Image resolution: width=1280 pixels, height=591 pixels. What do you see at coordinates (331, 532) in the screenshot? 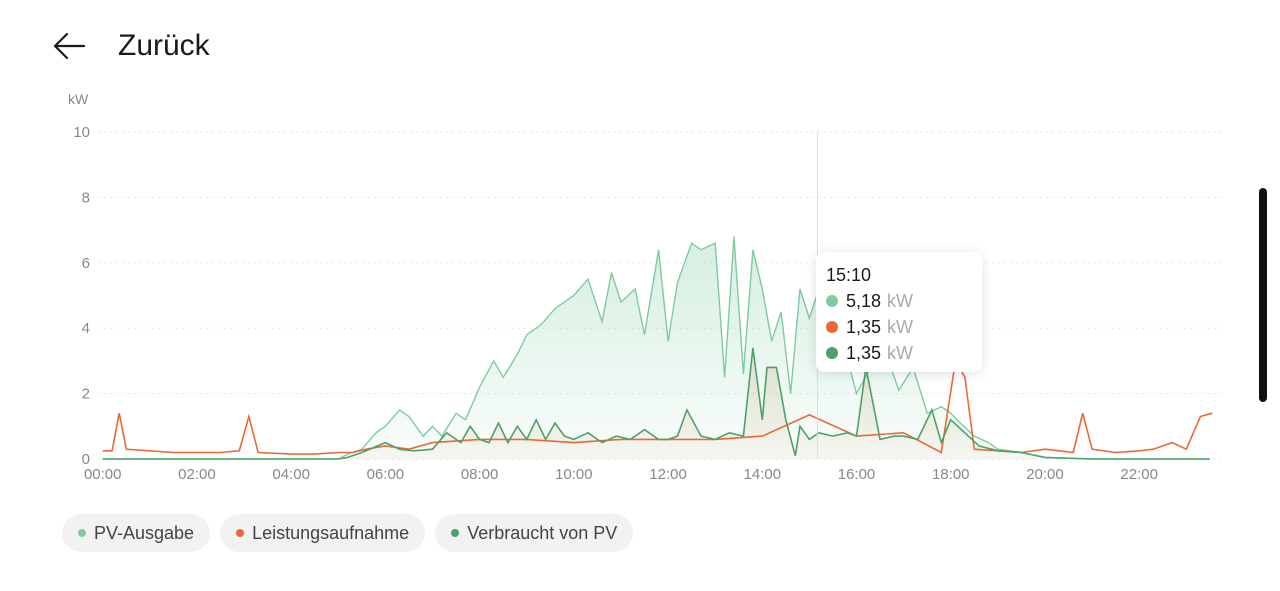
I see `legend-label: Leistungsaufnahme` at bounding box center [331, 532].